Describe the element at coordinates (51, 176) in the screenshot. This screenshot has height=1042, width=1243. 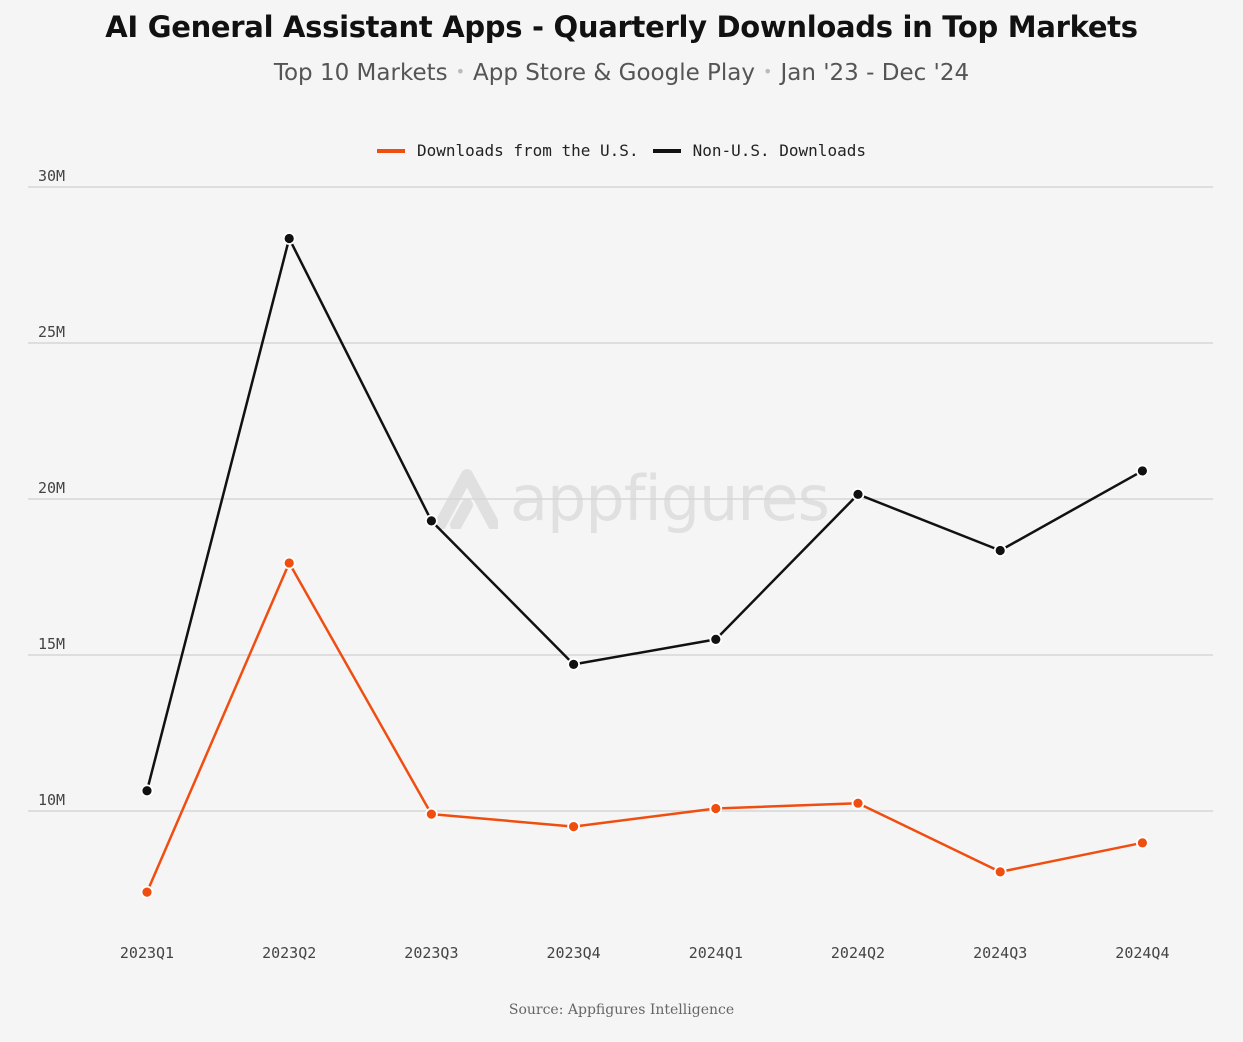
I see `y-tick-label: 30M` at that location.